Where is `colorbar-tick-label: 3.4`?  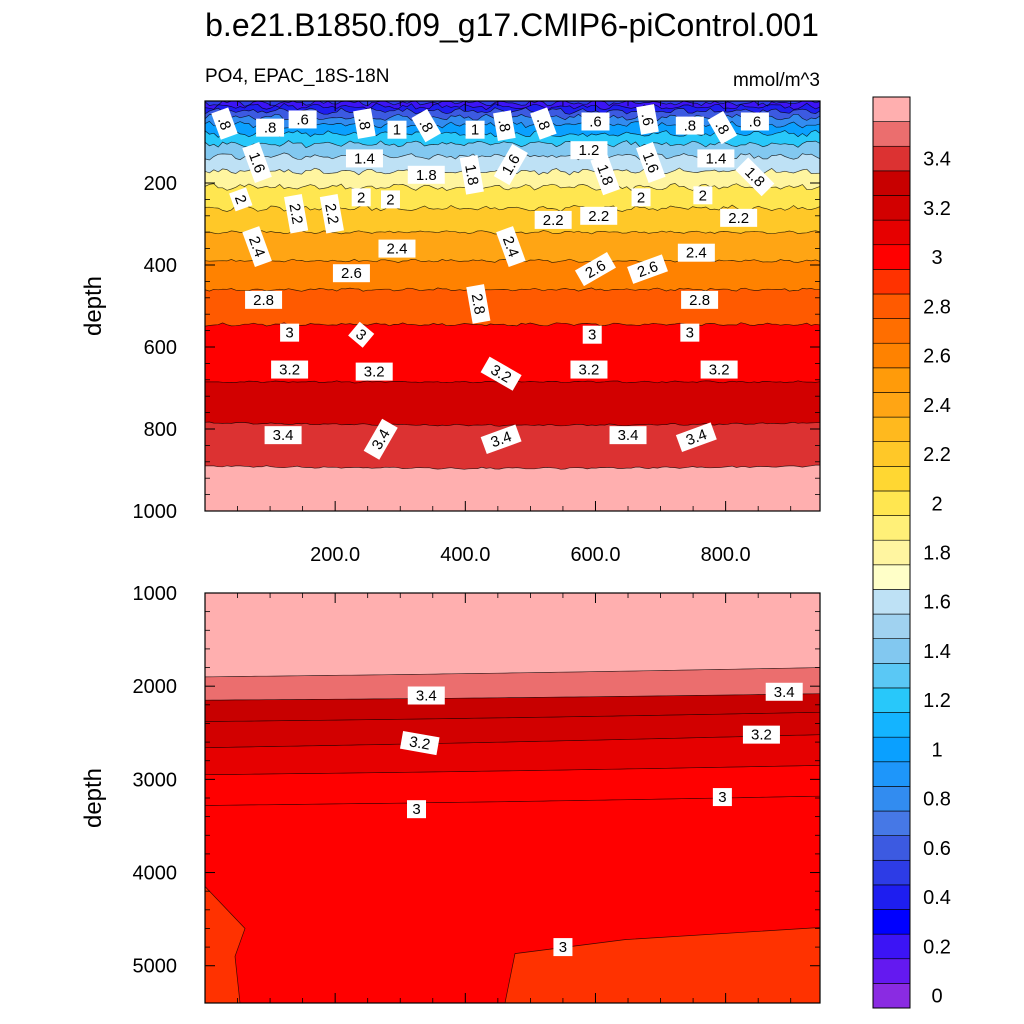
colorbar-tick-label: 3.4 is located at coordinates (937, 160).